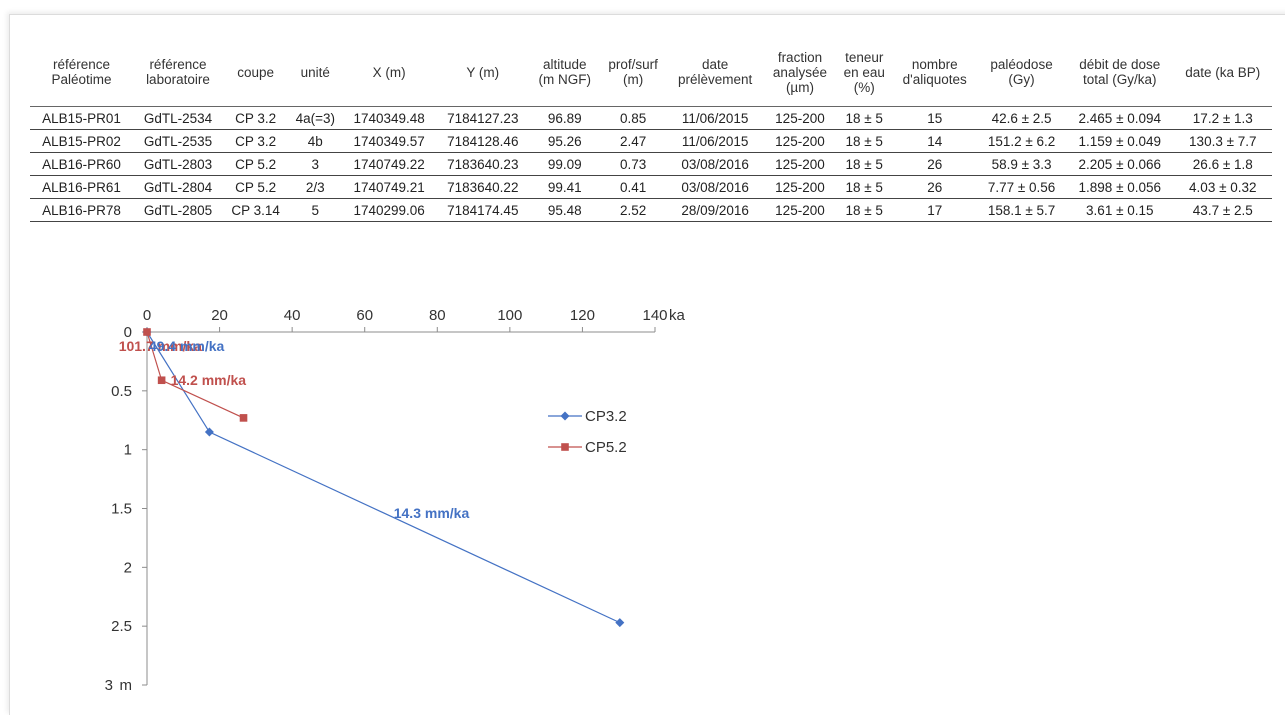 The height and width of the screenshot is (715, 1285). What do you see at coordinates (633, 164) in the screenshot?
I see `table-cell: 0.73` at bounding box center [633, 164].